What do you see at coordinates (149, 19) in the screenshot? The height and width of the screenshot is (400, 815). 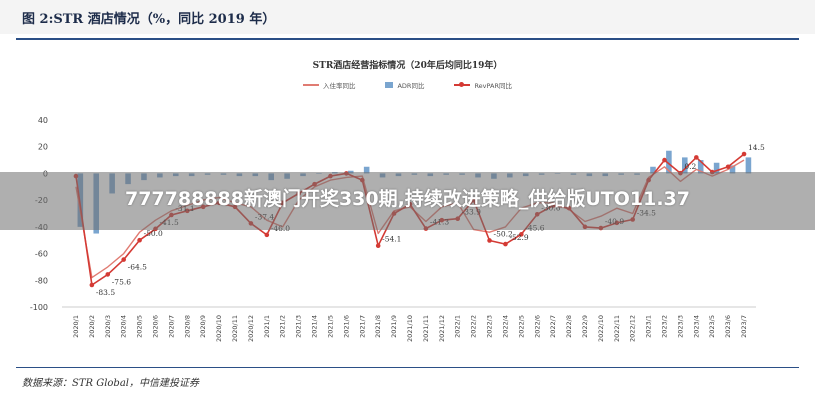 I see `figure-title: 图 2:STR 酒店情况（%，同比 2019 年）` at bounding box center [149, 19].